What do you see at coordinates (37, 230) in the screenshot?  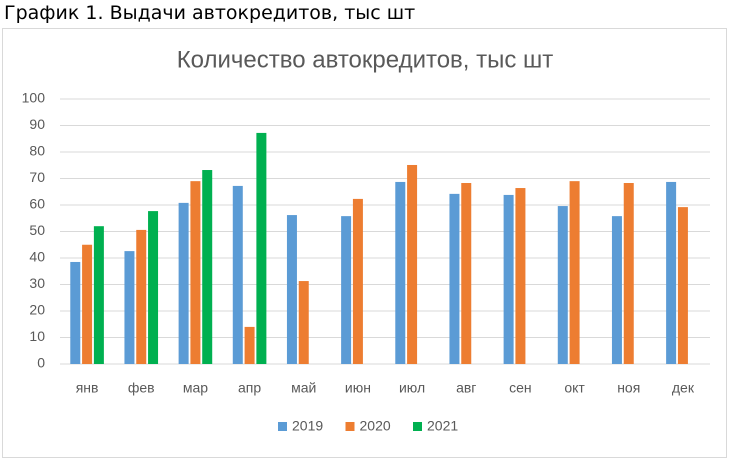 I see `y-tick-label: 50` at bounding box center [37, 230].